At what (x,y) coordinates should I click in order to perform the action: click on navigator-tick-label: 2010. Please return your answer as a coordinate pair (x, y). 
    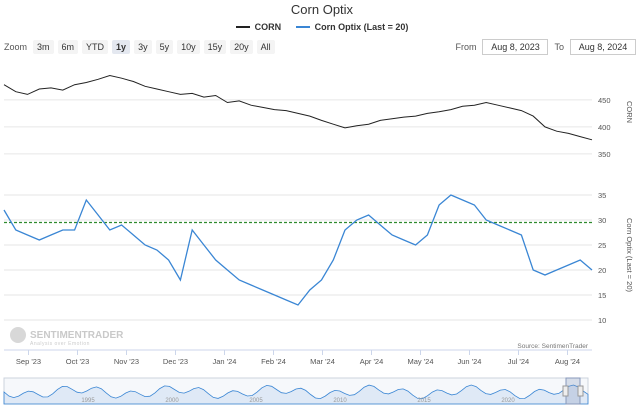
    Looking at the image, I should click on (340, 401).